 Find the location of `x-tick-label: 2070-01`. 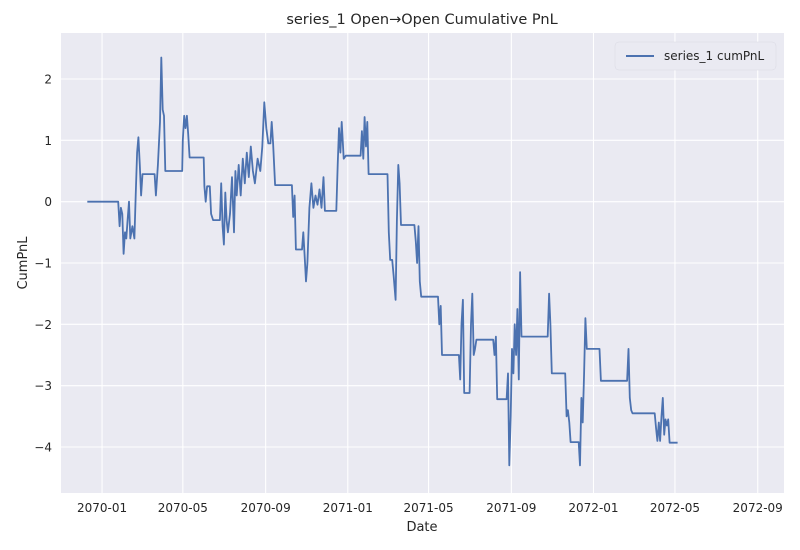

x-tick-label: 2070-01 is located at coordinates (102, 508).